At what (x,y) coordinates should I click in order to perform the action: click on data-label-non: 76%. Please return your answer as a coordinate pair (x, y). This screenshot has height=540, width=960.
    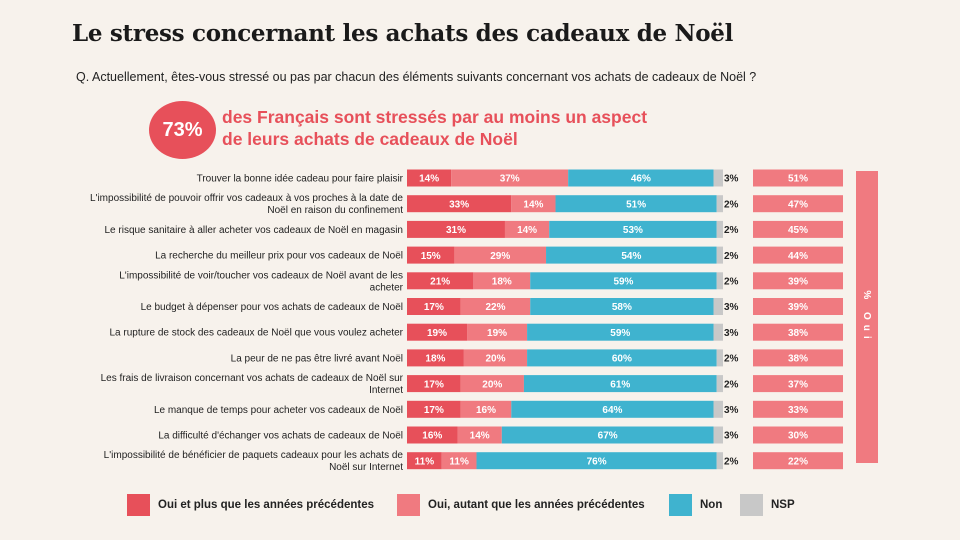
    Looking at the image, I should click on (597, 461).